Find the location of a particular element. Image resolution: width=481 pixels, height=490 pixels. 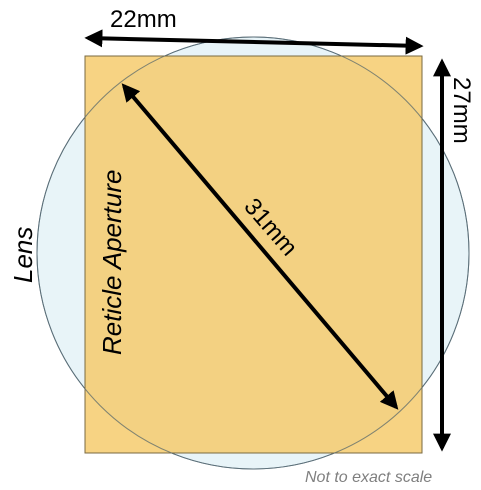

aperture-label: Reticle Aperture is located at coordinates (112, 262).